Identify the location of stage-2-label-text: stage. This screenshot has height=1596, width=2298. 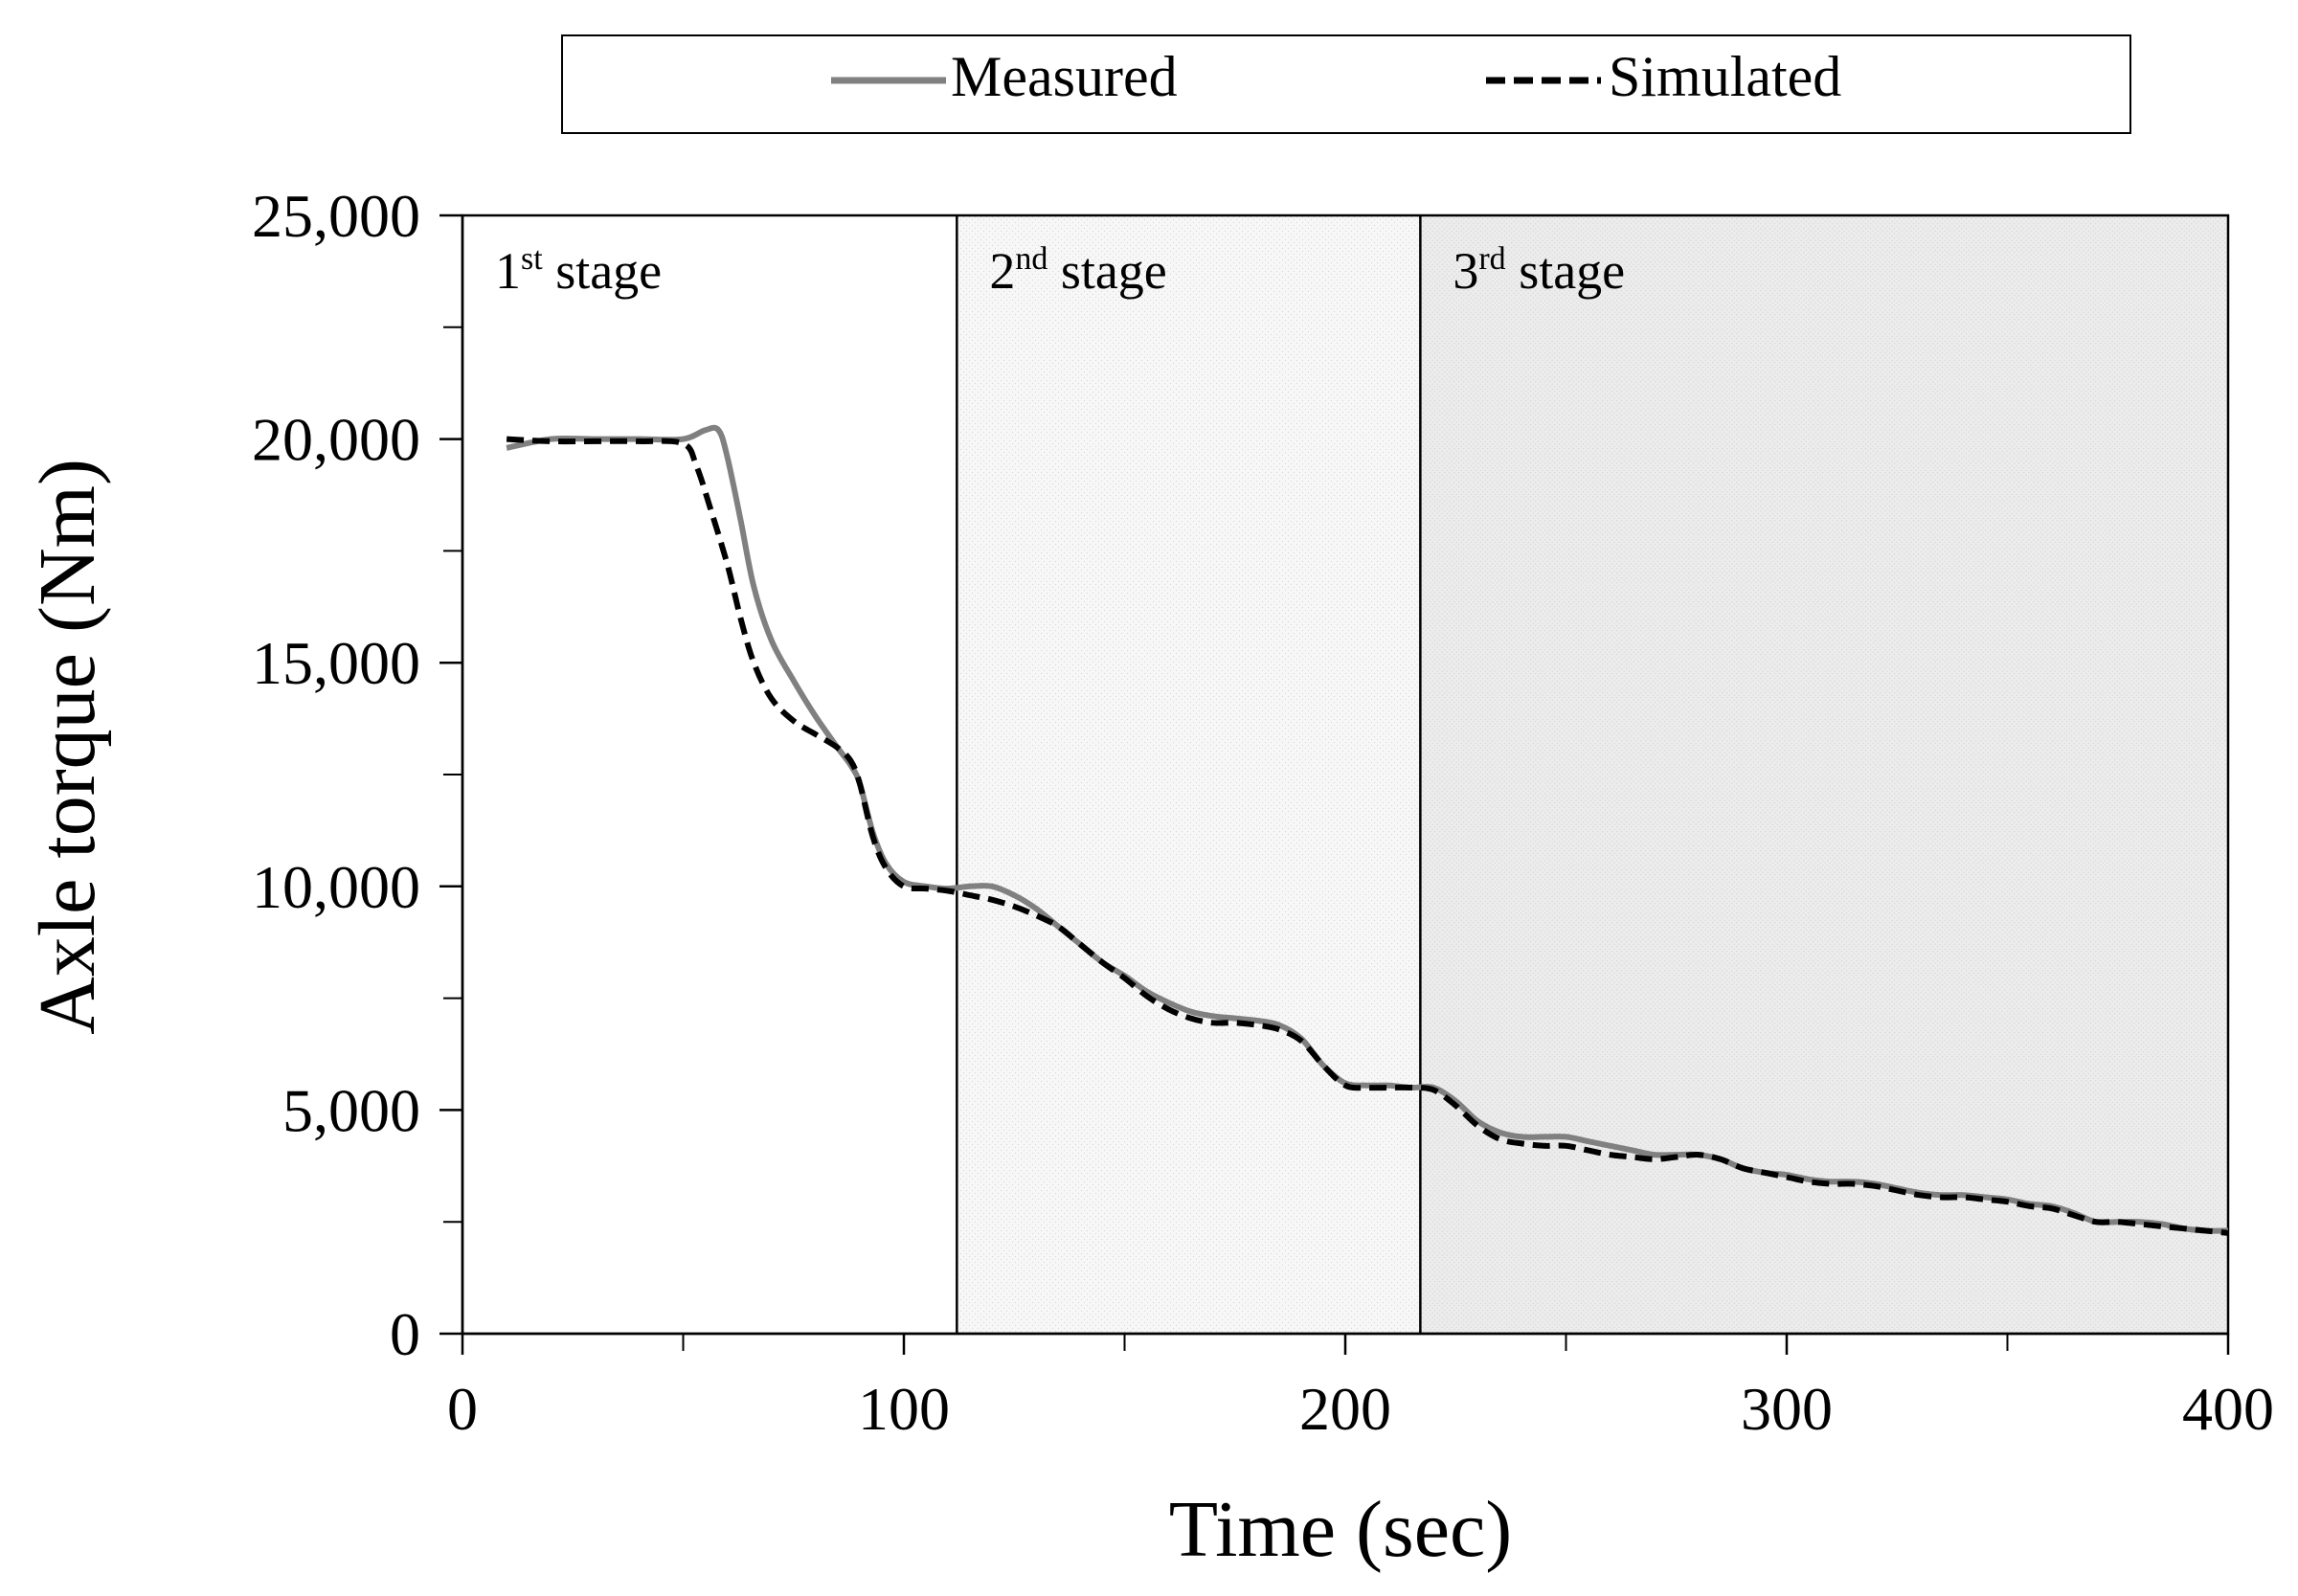
(1107, 271).